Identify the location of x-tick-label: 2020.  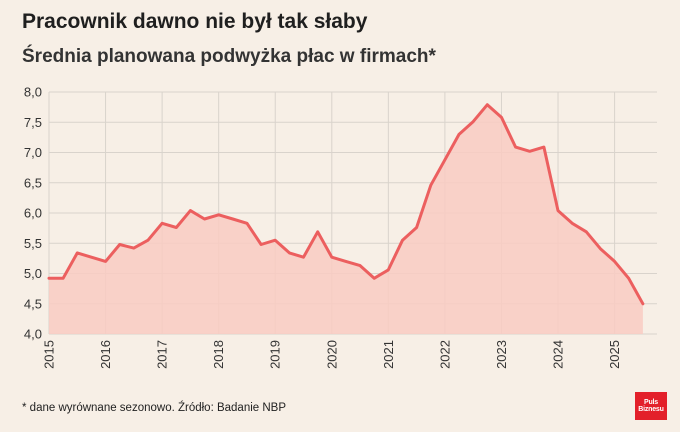
(331, 354).